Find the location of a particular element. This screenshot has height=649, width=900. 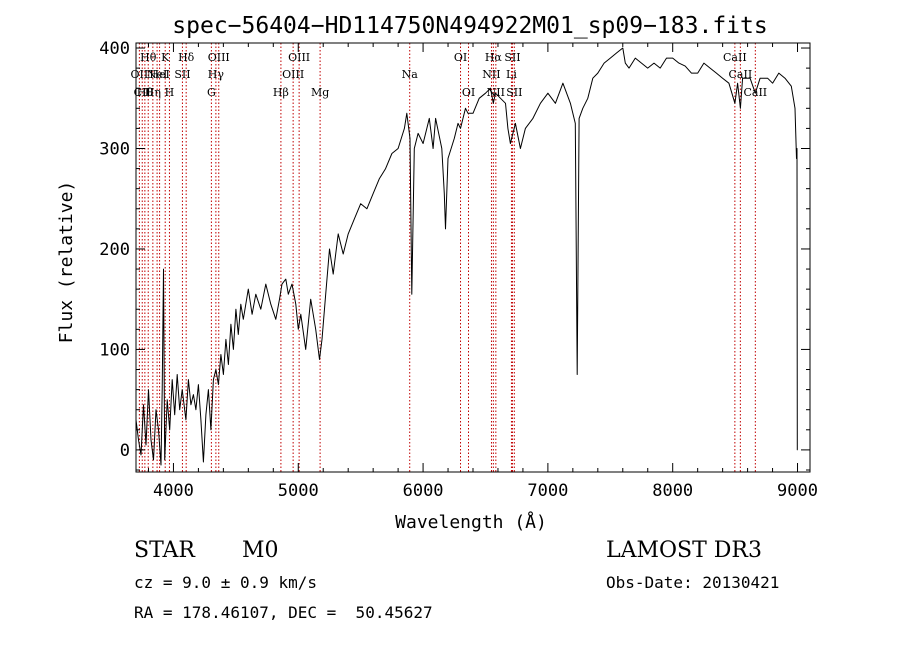

line-marker-label: G is located at coordinates (211, 92).